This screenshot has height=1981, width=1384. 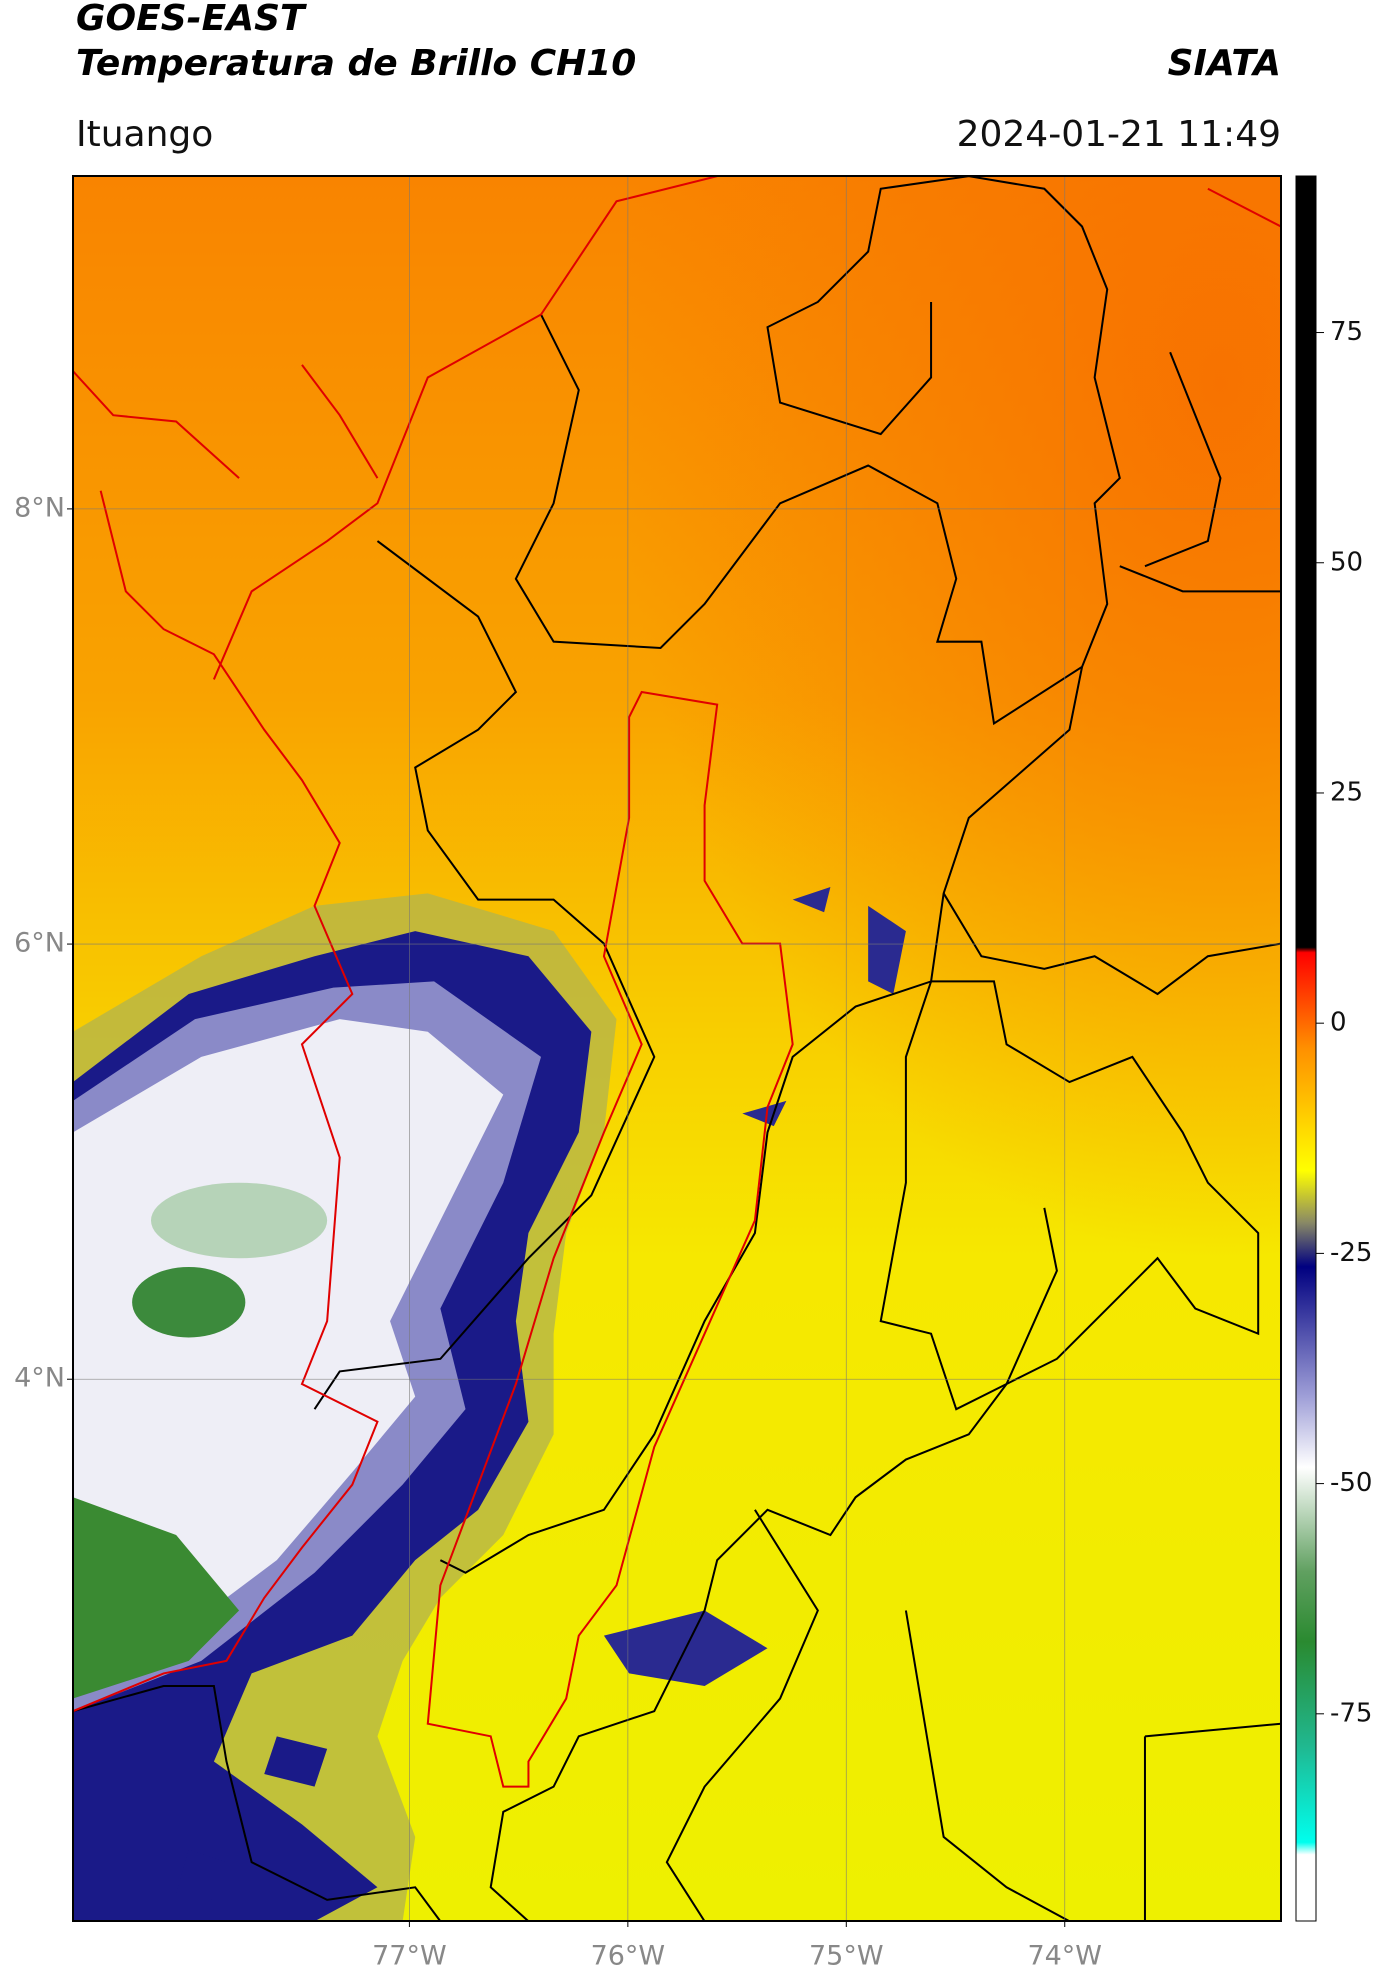 What do you see at coordinates (39, 507) in the screenshot?
I see `lat-tick-label: 8°N` at bounding box center [39, 507].